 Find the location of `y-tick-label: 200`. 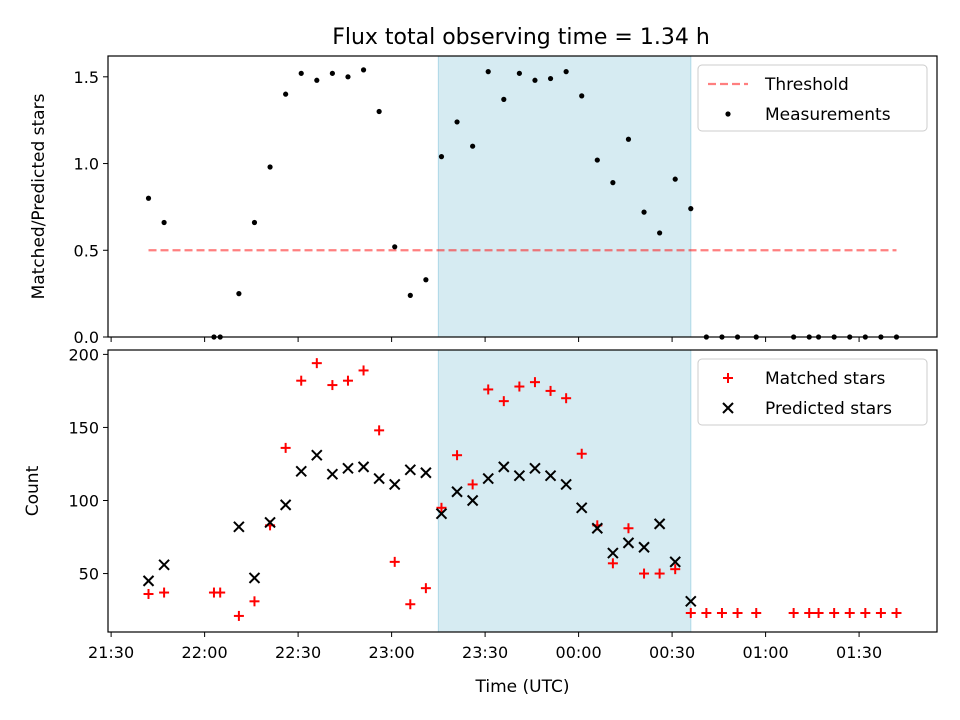

y-tick-label: 200 is located at coordinates (83, 354).